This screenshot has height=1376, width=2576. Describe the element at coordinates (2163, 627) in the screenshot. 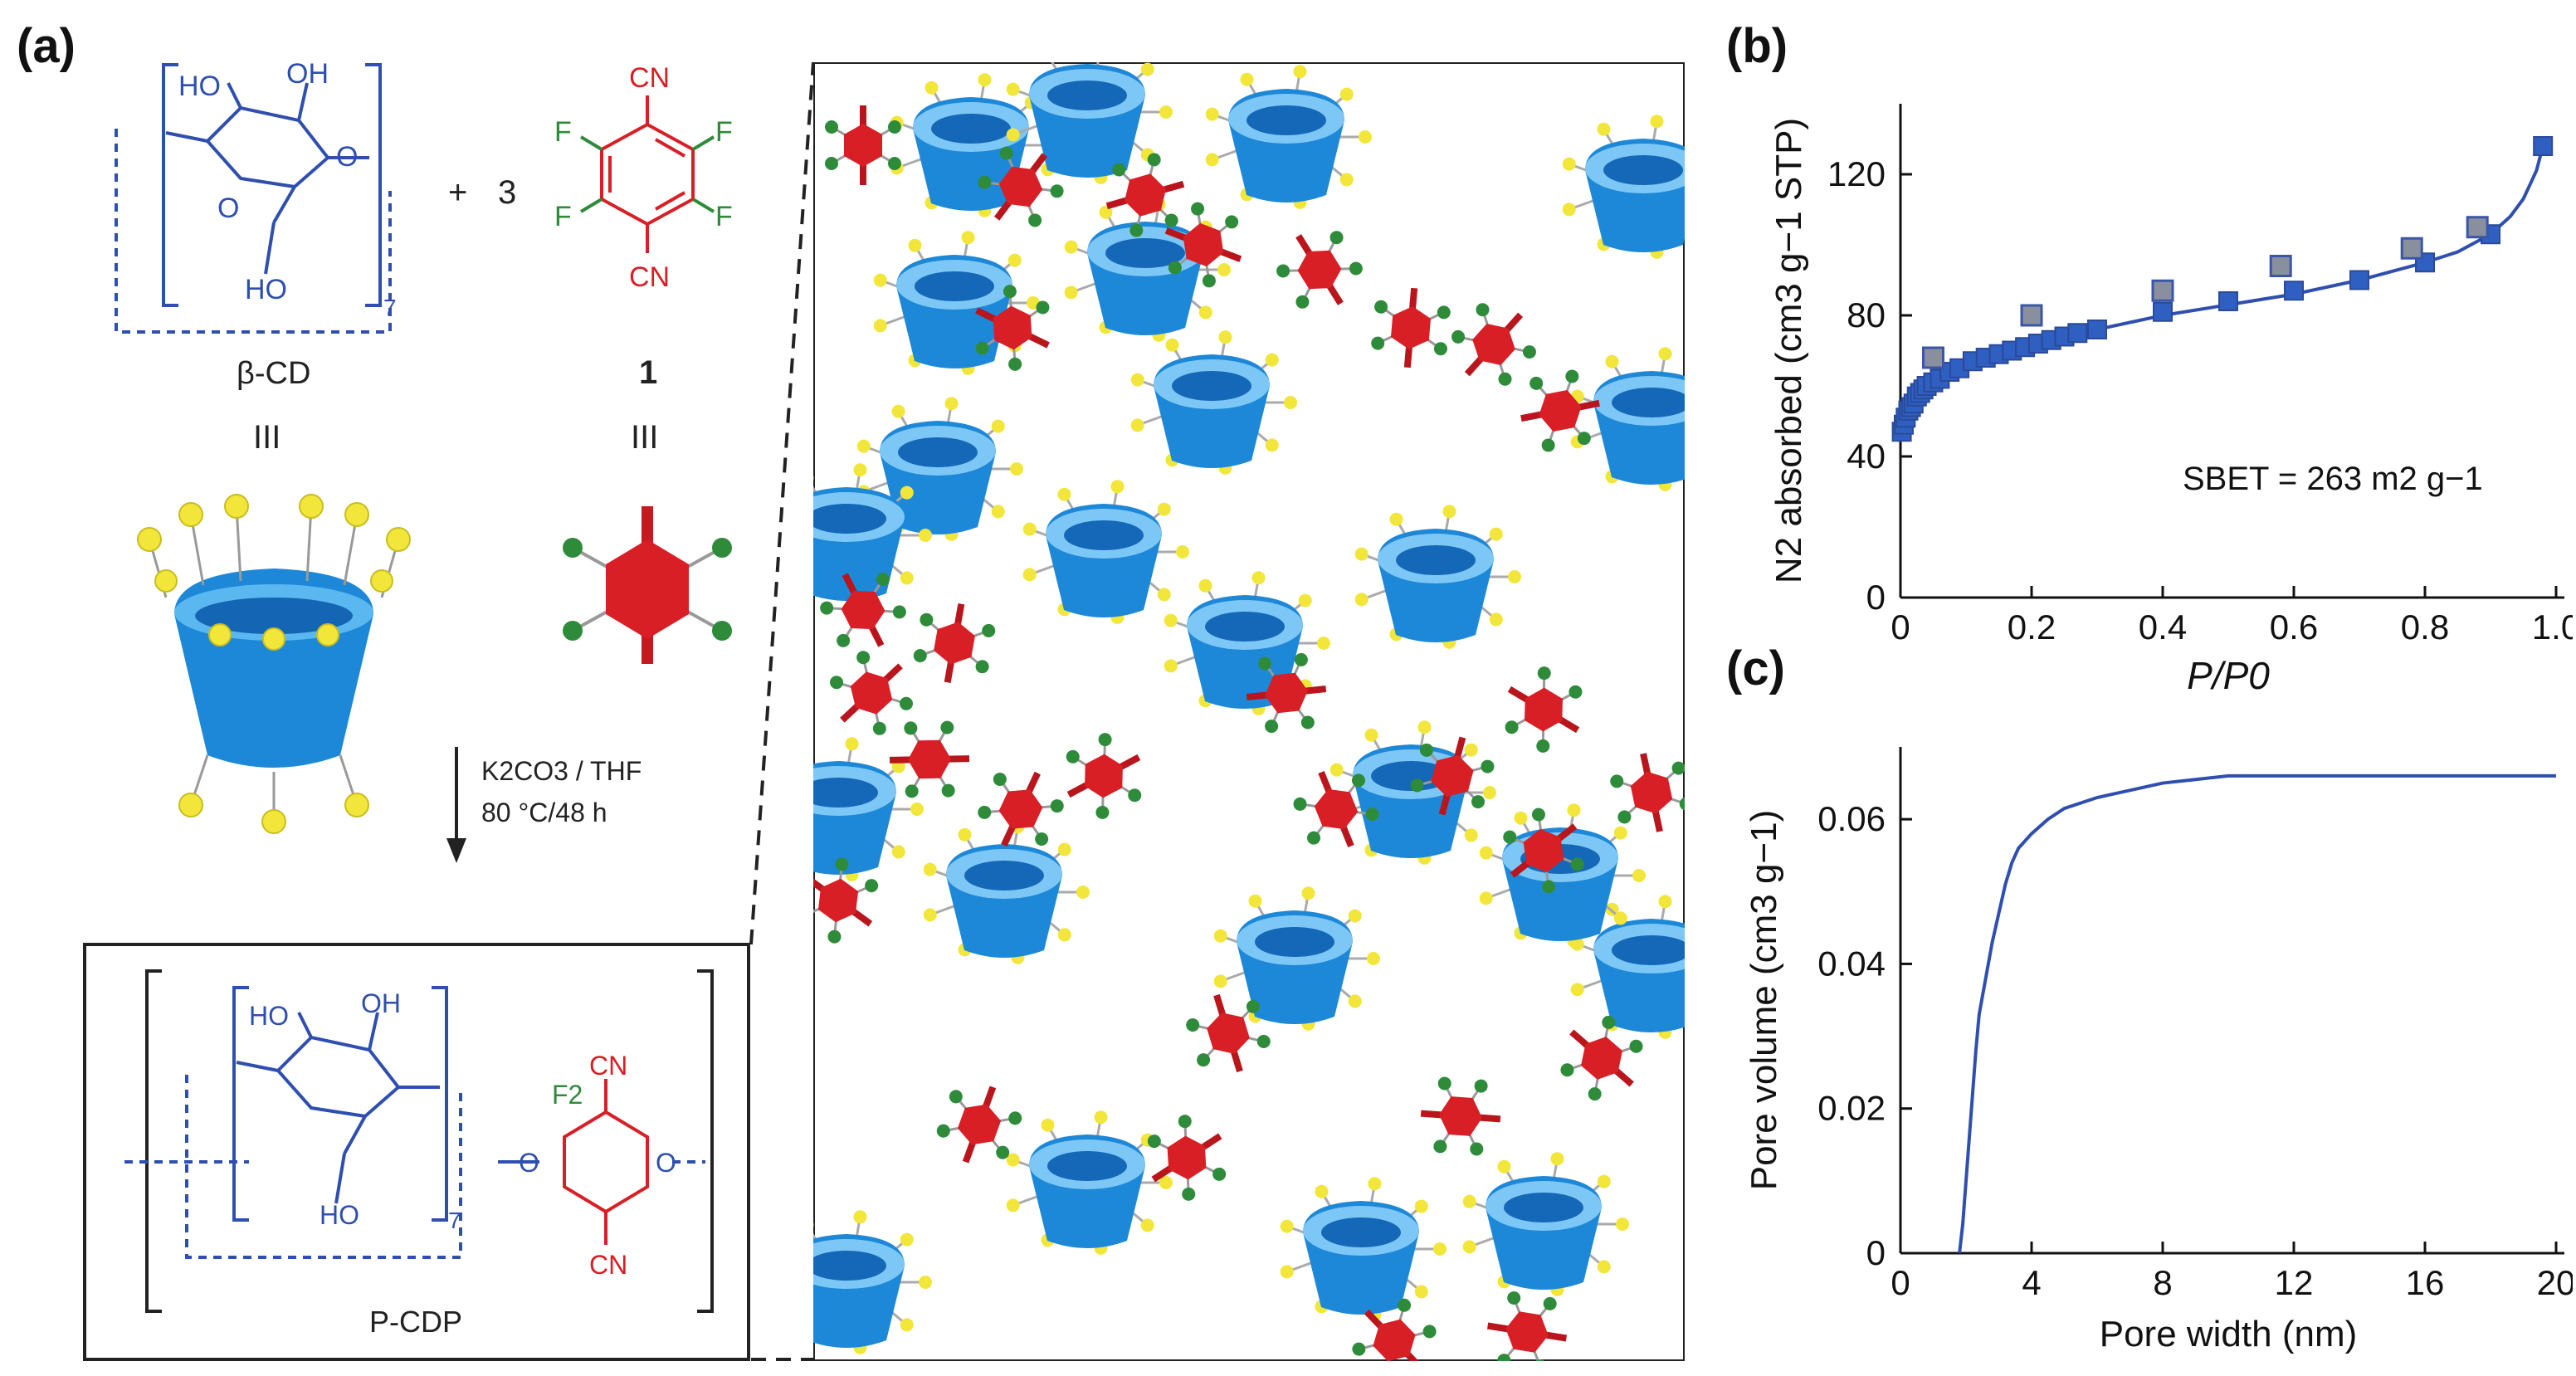

I see `chart-b-x-tick-label: 0.4` at that location.